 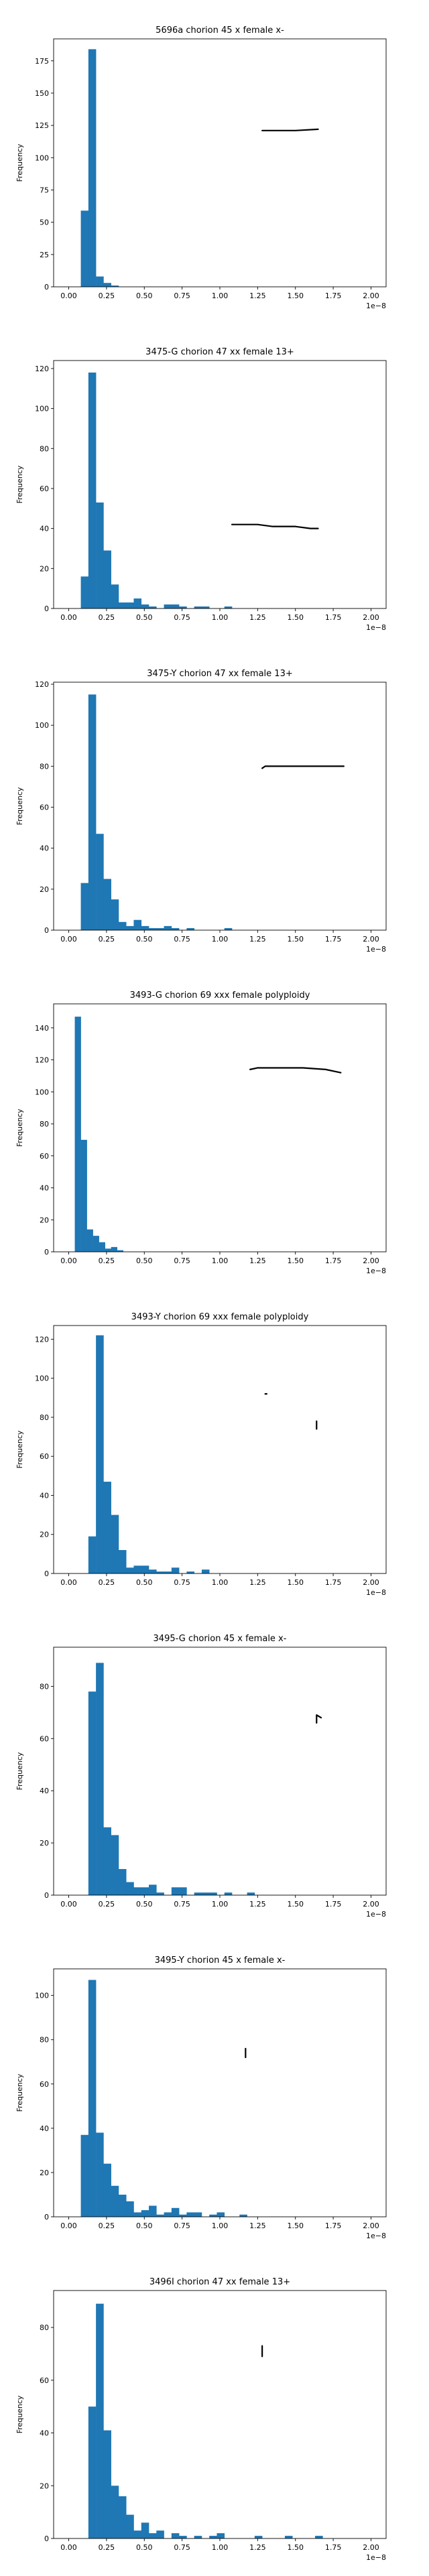 I want to click on chart-title: 3496I chorion 47 xx female 13+, so click(x=220, y=2282).